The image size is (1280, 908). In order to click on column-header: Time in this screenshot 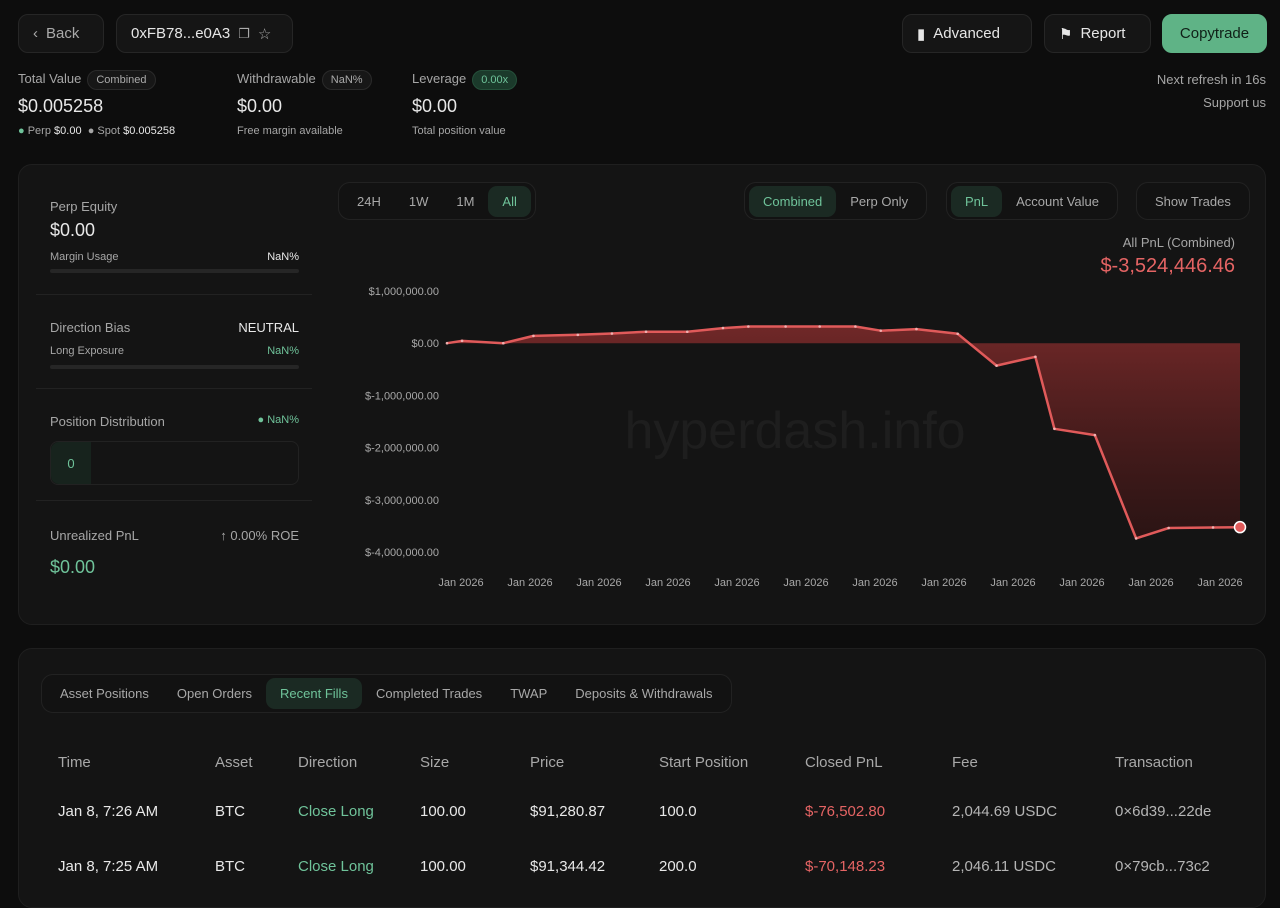, I will do `click(74, 762)`.